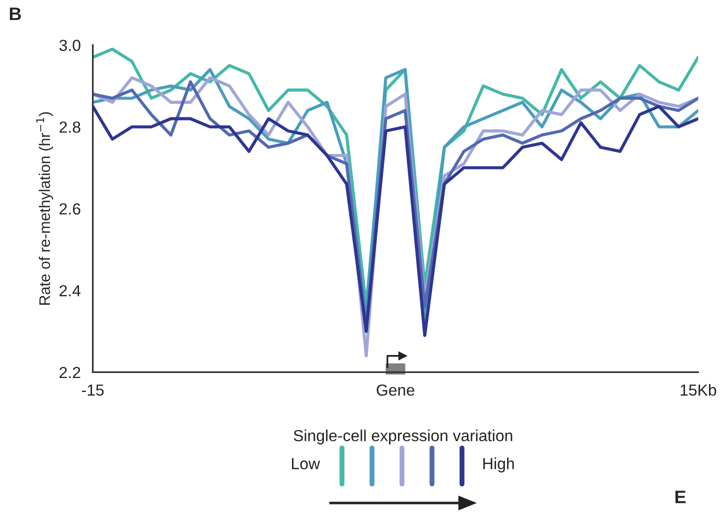  Describe the element at coordinates (45, 208) in the screenshot. I see `y-axis-title: Rate of re-methylation (hr$^{−1}$)` at that location.